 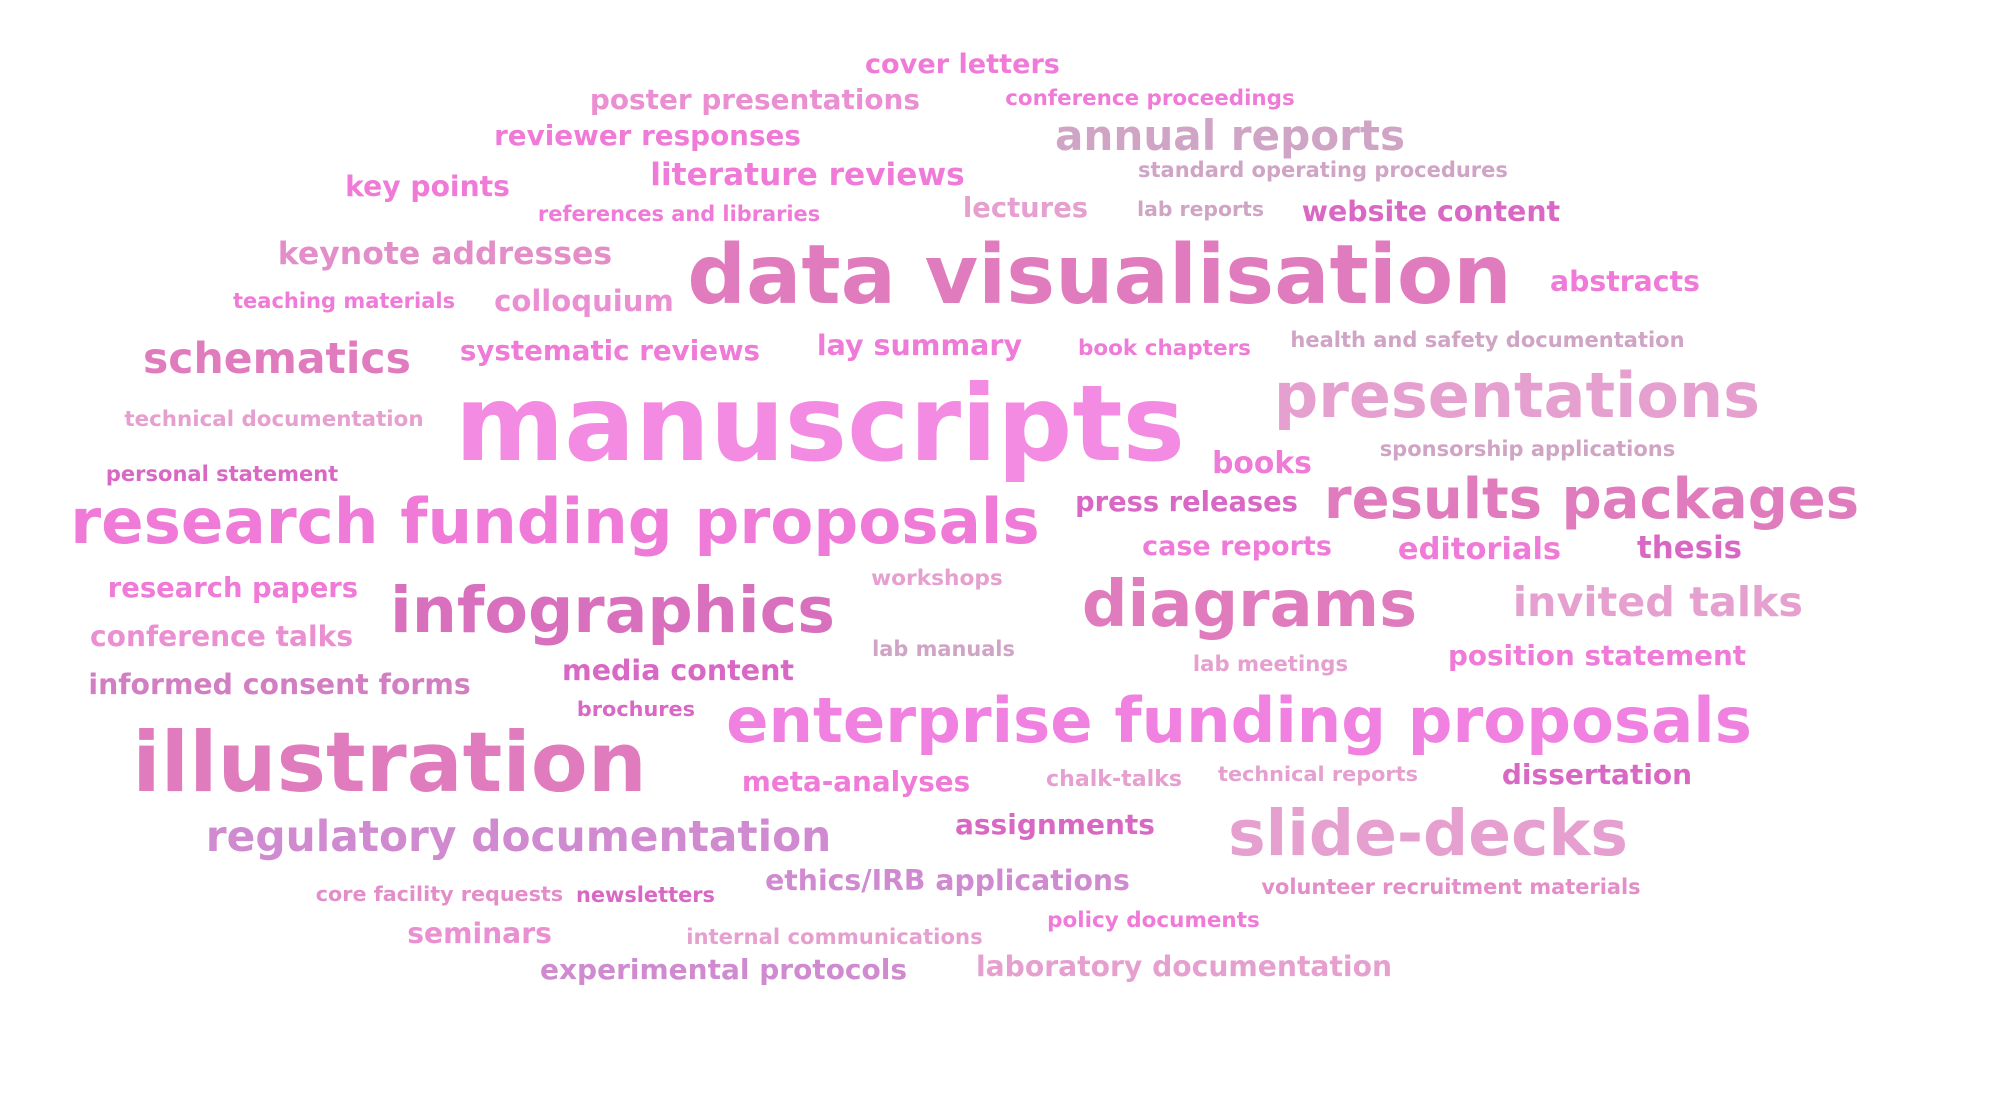 What do you see at coordinates (1323, 169) in the screenshot?
I see `word-standard-operating-procedures: standard operating procedures` at bounding box center [1323, 169].